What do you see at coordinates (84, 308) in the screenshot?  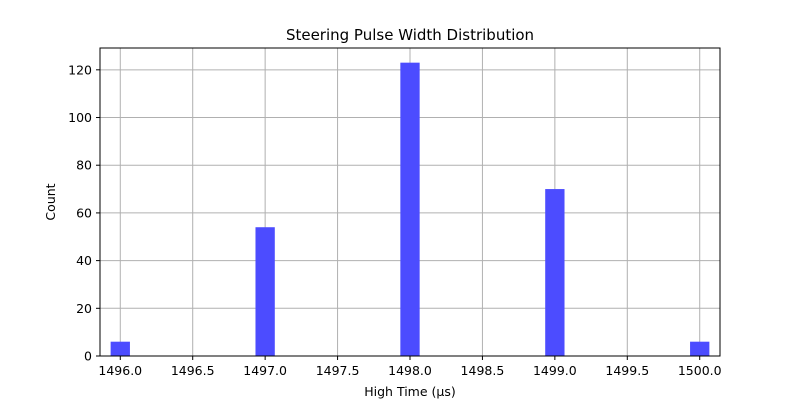 I see `y-tick-label: 20` at bounding box center [84, 308].